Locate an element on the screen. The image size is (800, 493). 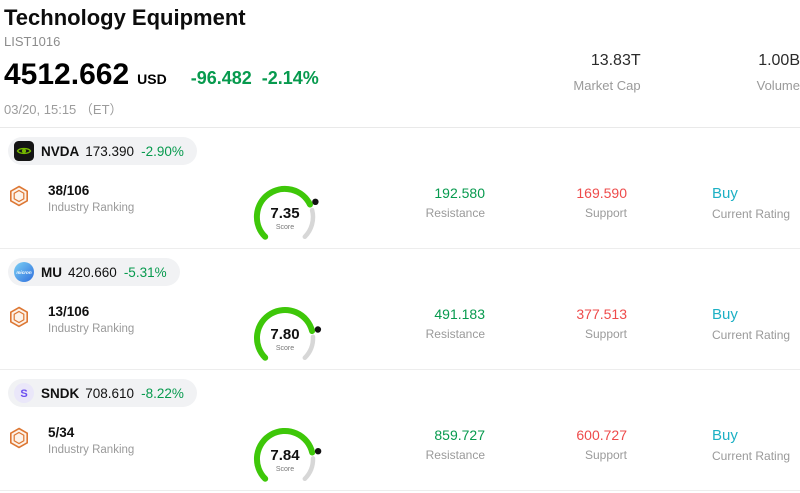
nvda-logo-icon is located at coordinates (24, 151).